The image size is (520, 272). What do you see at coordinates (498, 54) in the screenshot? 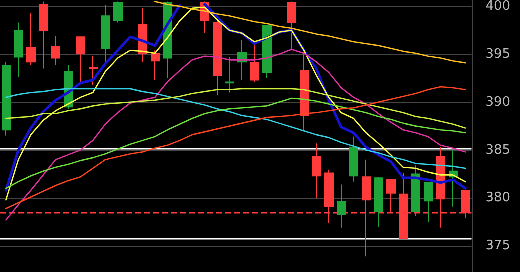
I see `y-tick-label: 395` at bounding box center [498, 54].